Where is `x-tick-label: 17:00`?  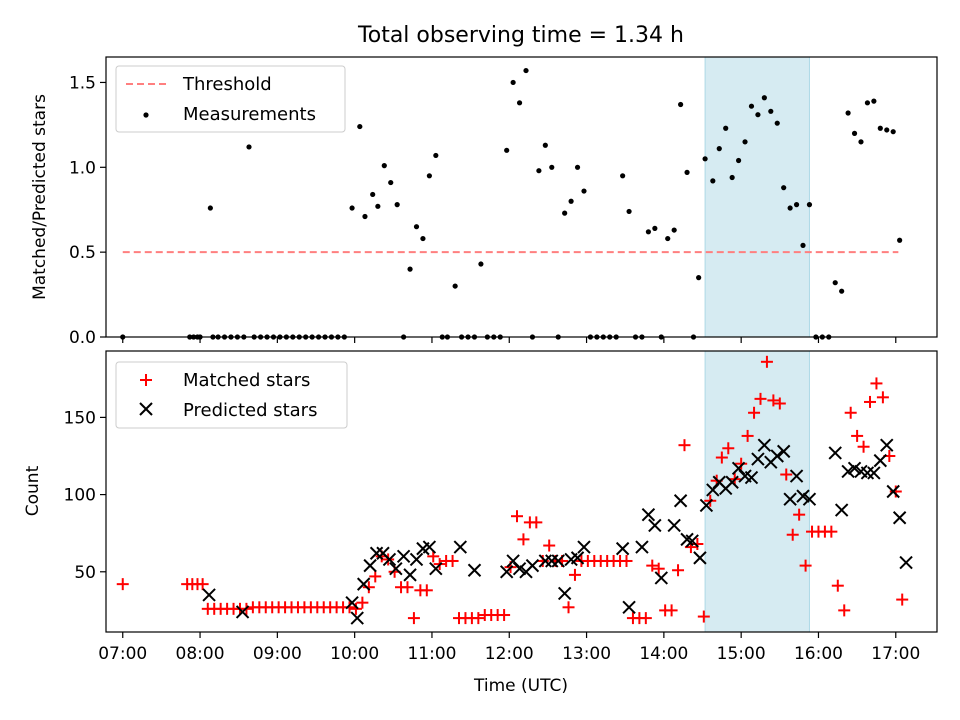 x-tick-label: 17:00 is located at coordinates (895, 654).